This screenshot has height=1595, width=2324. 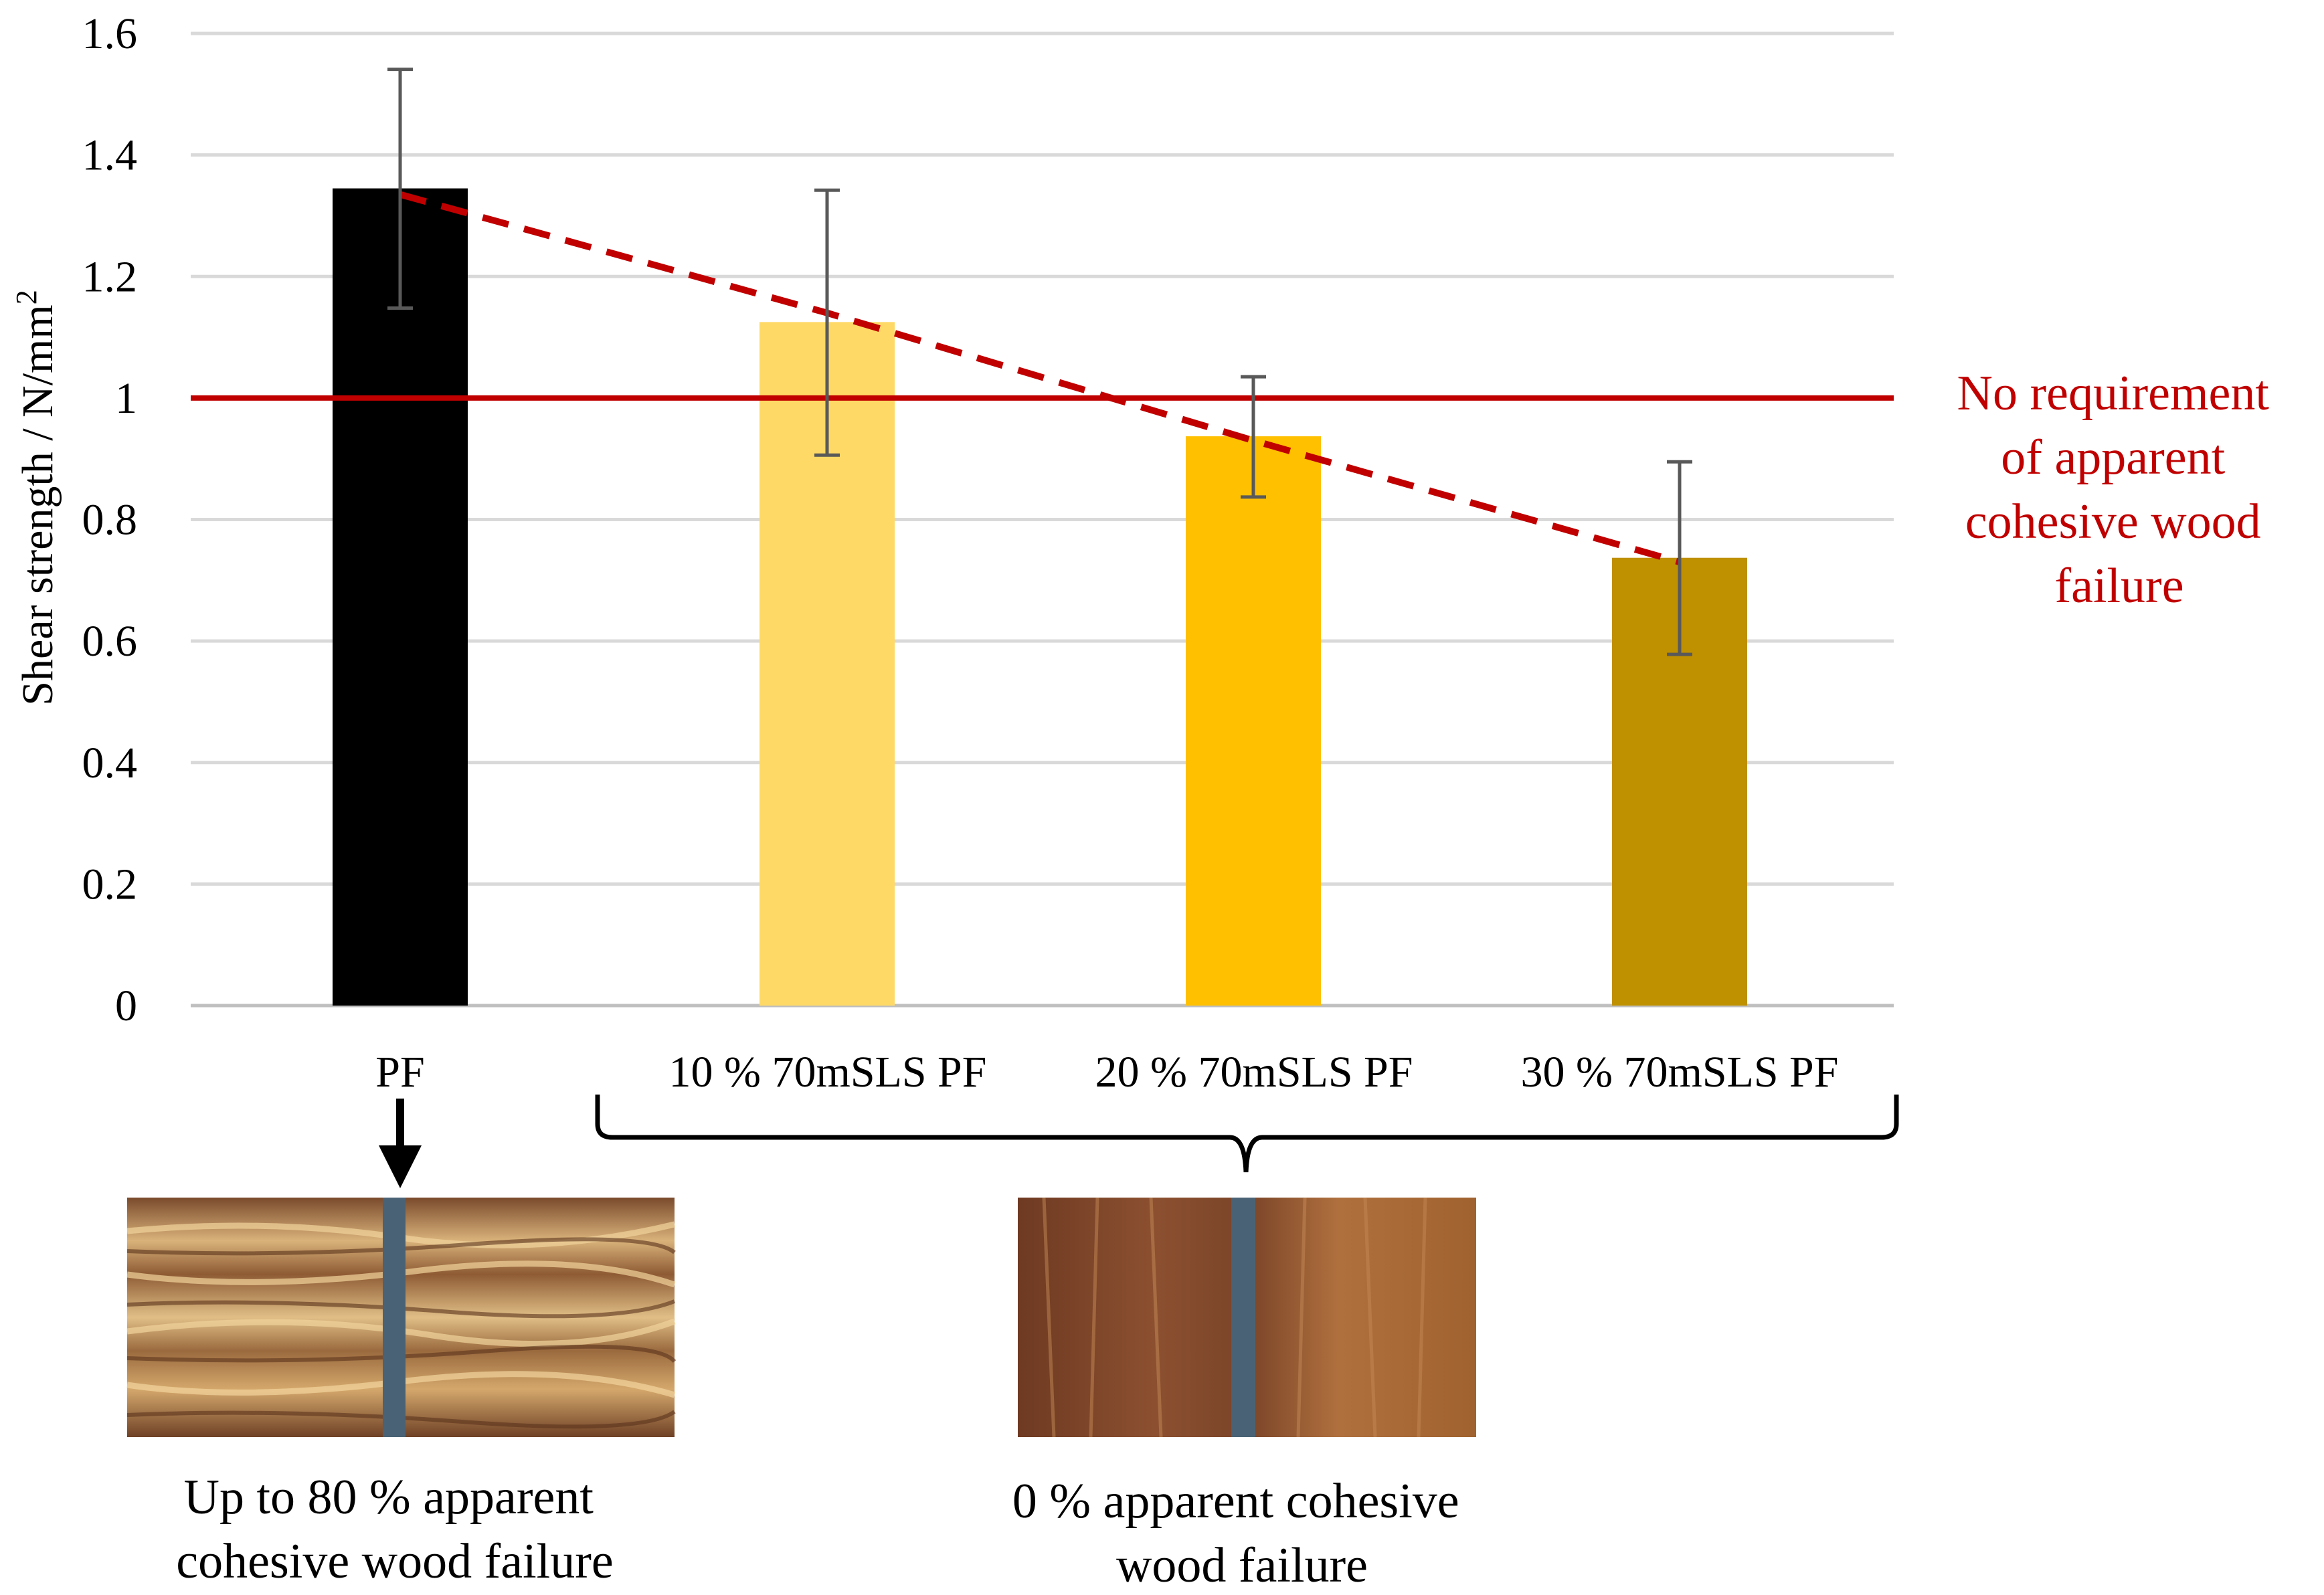 What do you see at coordinates (110, 34) in the screenshot?
I see `y-tick-label-8: 1.6` at bounding box center [110, 34].